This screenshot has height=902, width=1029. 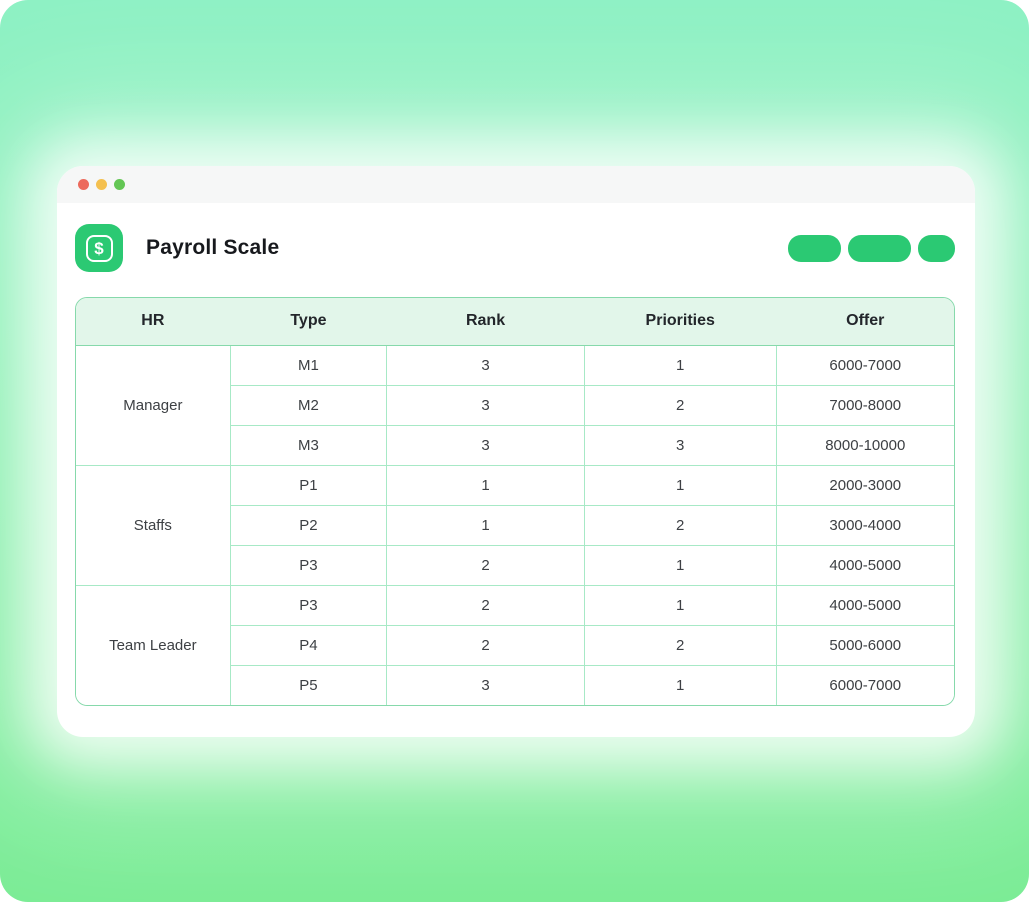 I want to click on page-title: Payroll Scale, so click(x=213, y=247).